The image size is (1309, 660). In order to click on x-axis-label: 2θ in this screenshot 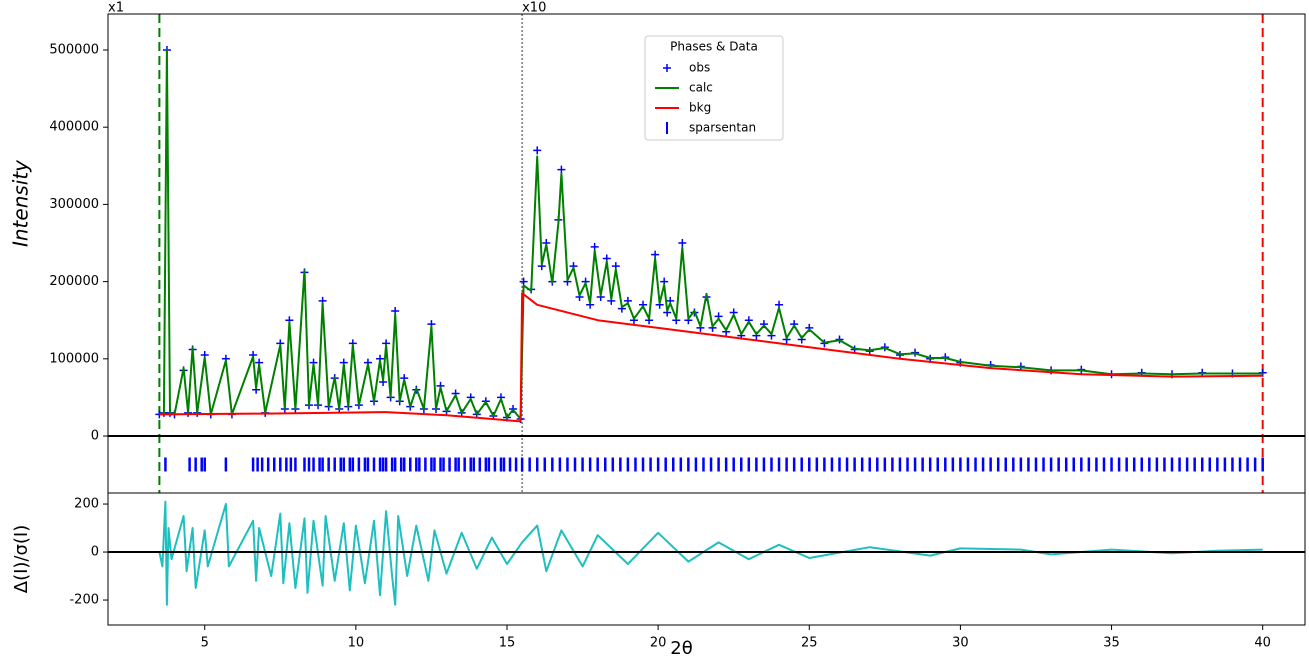, I will do `click(681, 648)`.